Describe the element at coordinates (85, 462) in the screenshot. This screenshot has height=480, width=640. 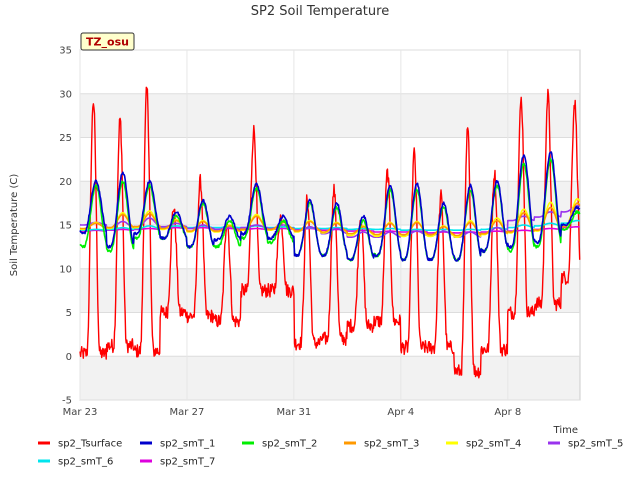
I see `legend-label: sp2_smT_6` at that location.